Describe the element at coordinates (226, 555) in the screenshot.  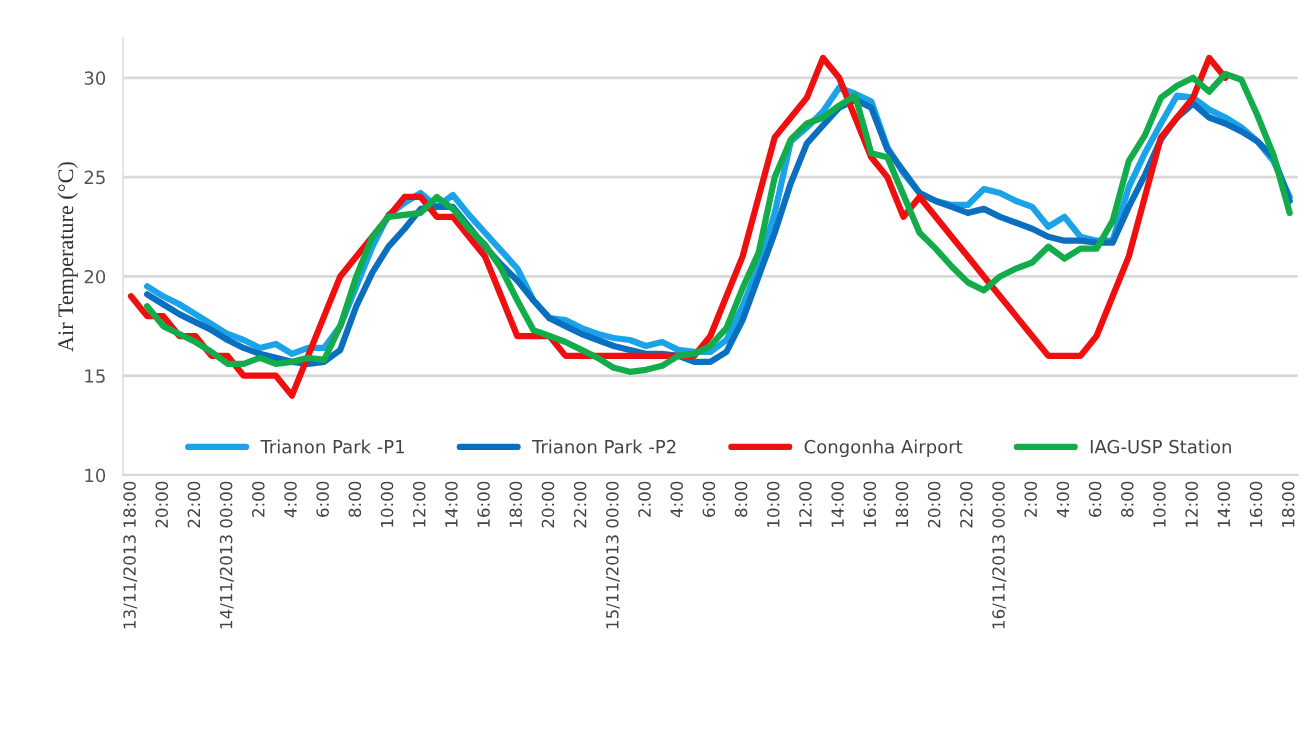
I see `x-tick-label: 14/11/2013 00:00` at that location.